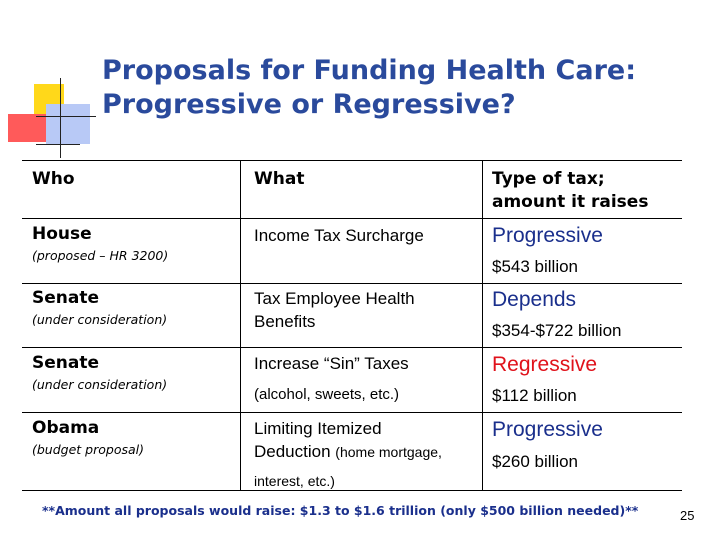 The width and height of the screenshot is (720, 540). Describe the element at coordinates (88, 449) in the screenshot. I see `row-who-note: (budget proposal)` at that location.